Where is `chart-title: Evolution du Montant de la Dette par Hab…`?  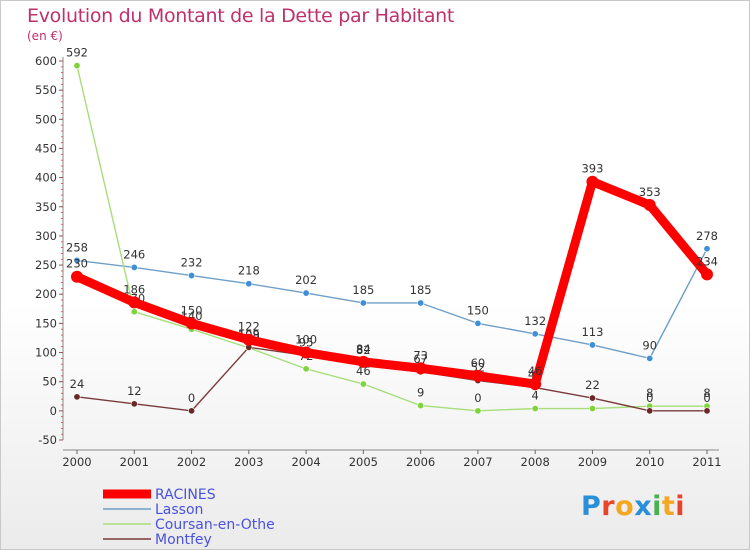
chart-title: Evolution du Montant de la Dette par Hab… is located at coordinates (241, 16).